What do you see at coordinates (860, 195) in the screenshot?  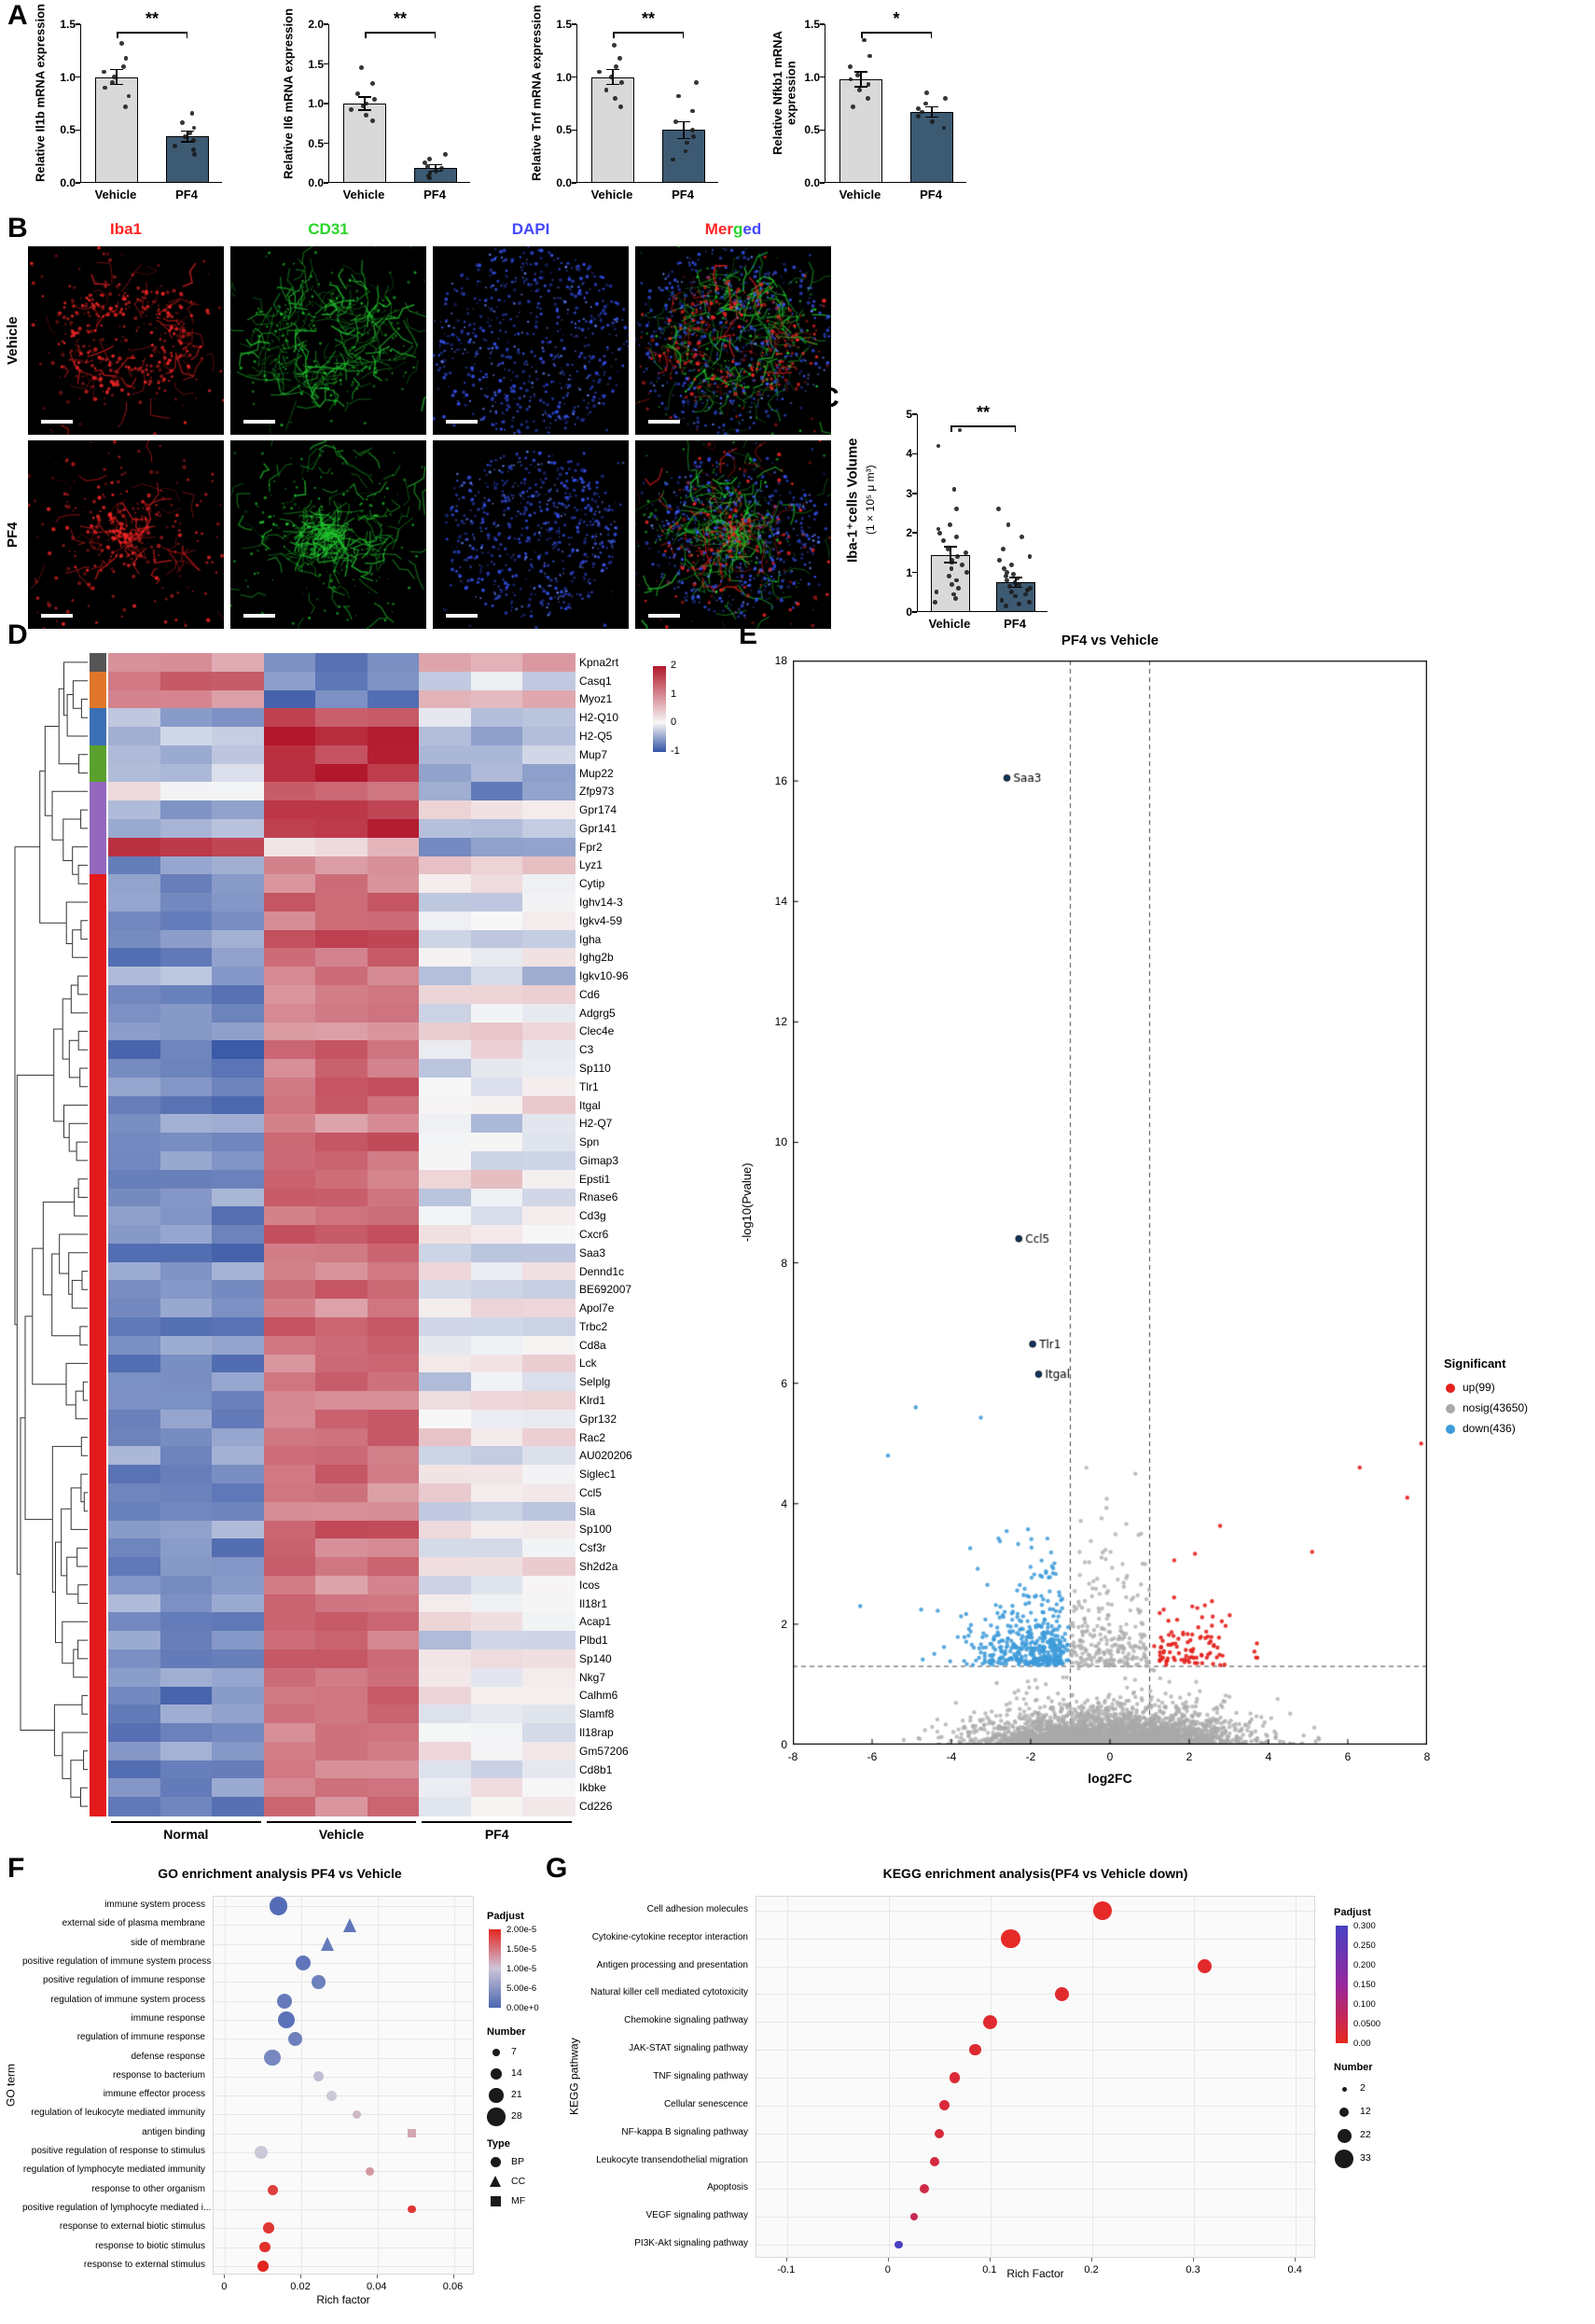 I see `x-tick-label: Vehicle` at bounding box center [860, 195].